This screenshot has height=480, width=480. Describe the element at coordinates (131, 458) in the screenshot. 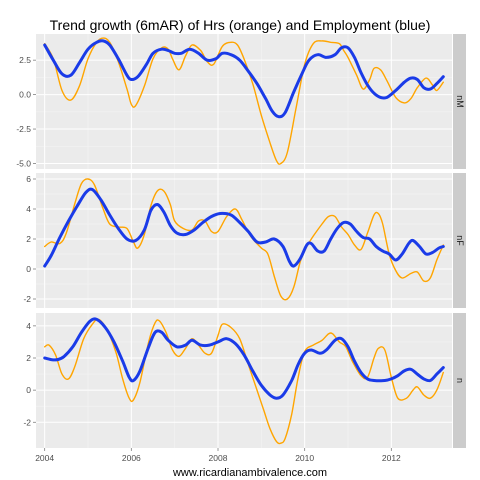

I see `x-tick-label: 2006` at that location.